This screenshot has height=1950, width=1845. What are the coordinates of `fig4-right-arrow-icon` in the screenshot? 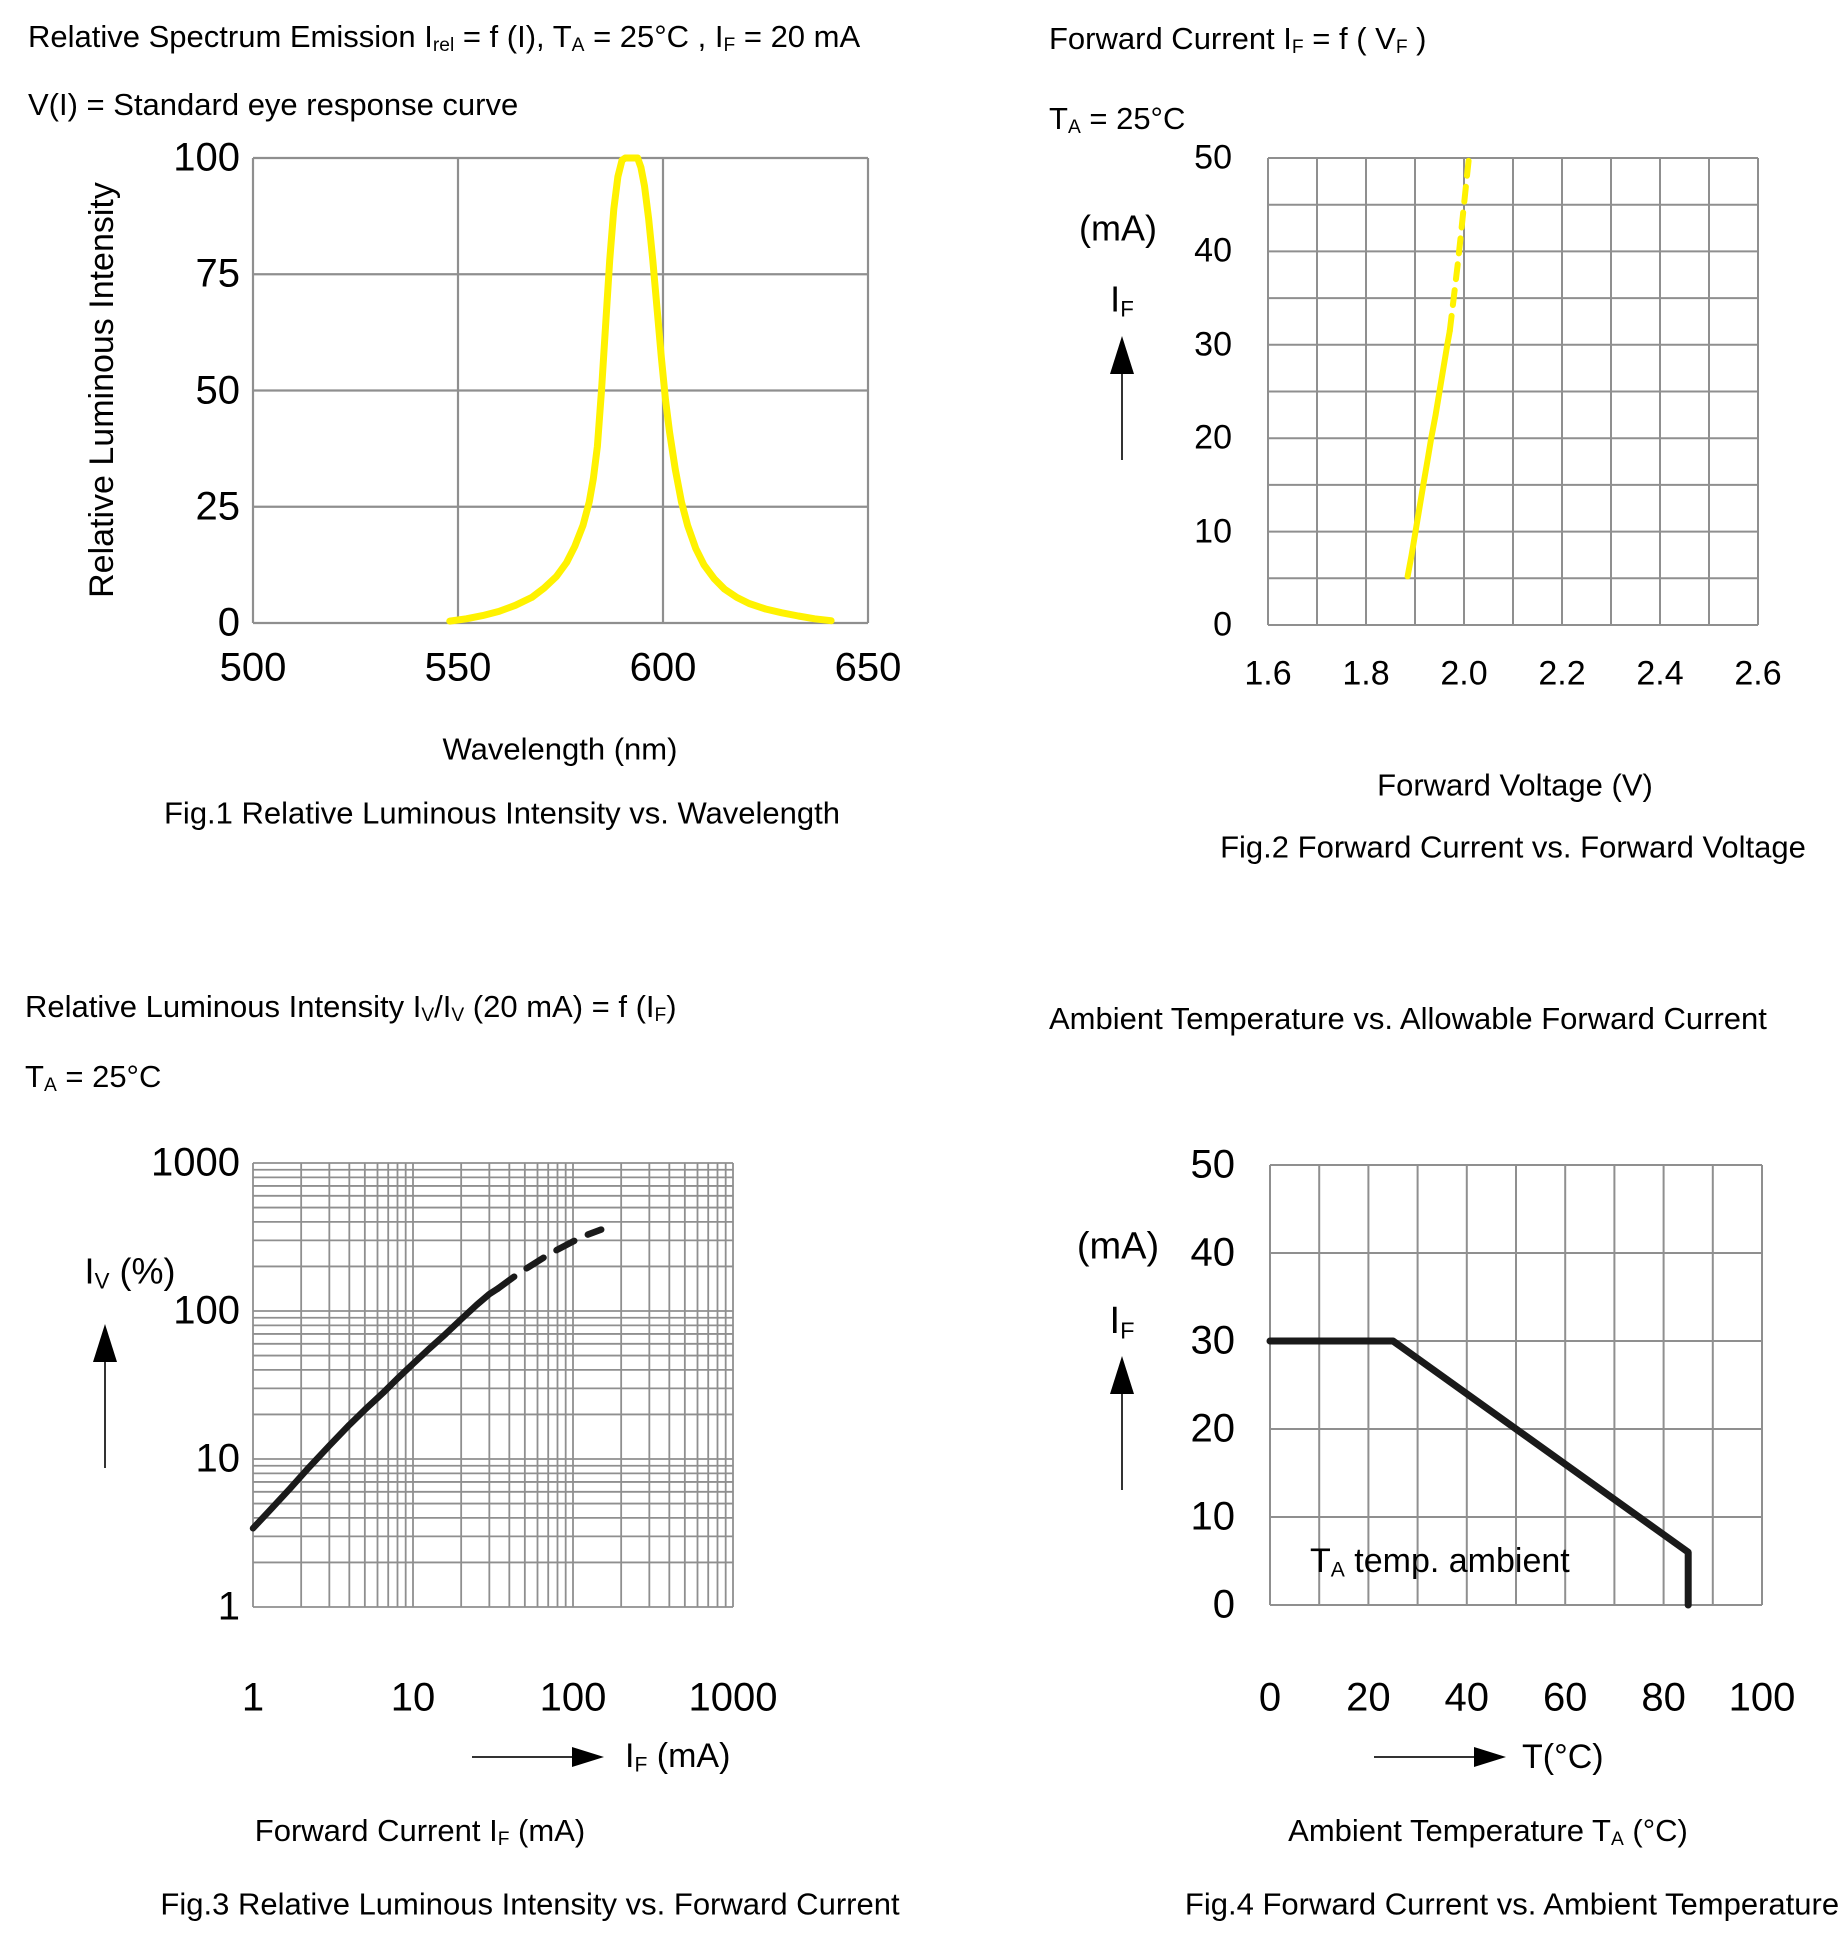 It's located at (1440, 1757).